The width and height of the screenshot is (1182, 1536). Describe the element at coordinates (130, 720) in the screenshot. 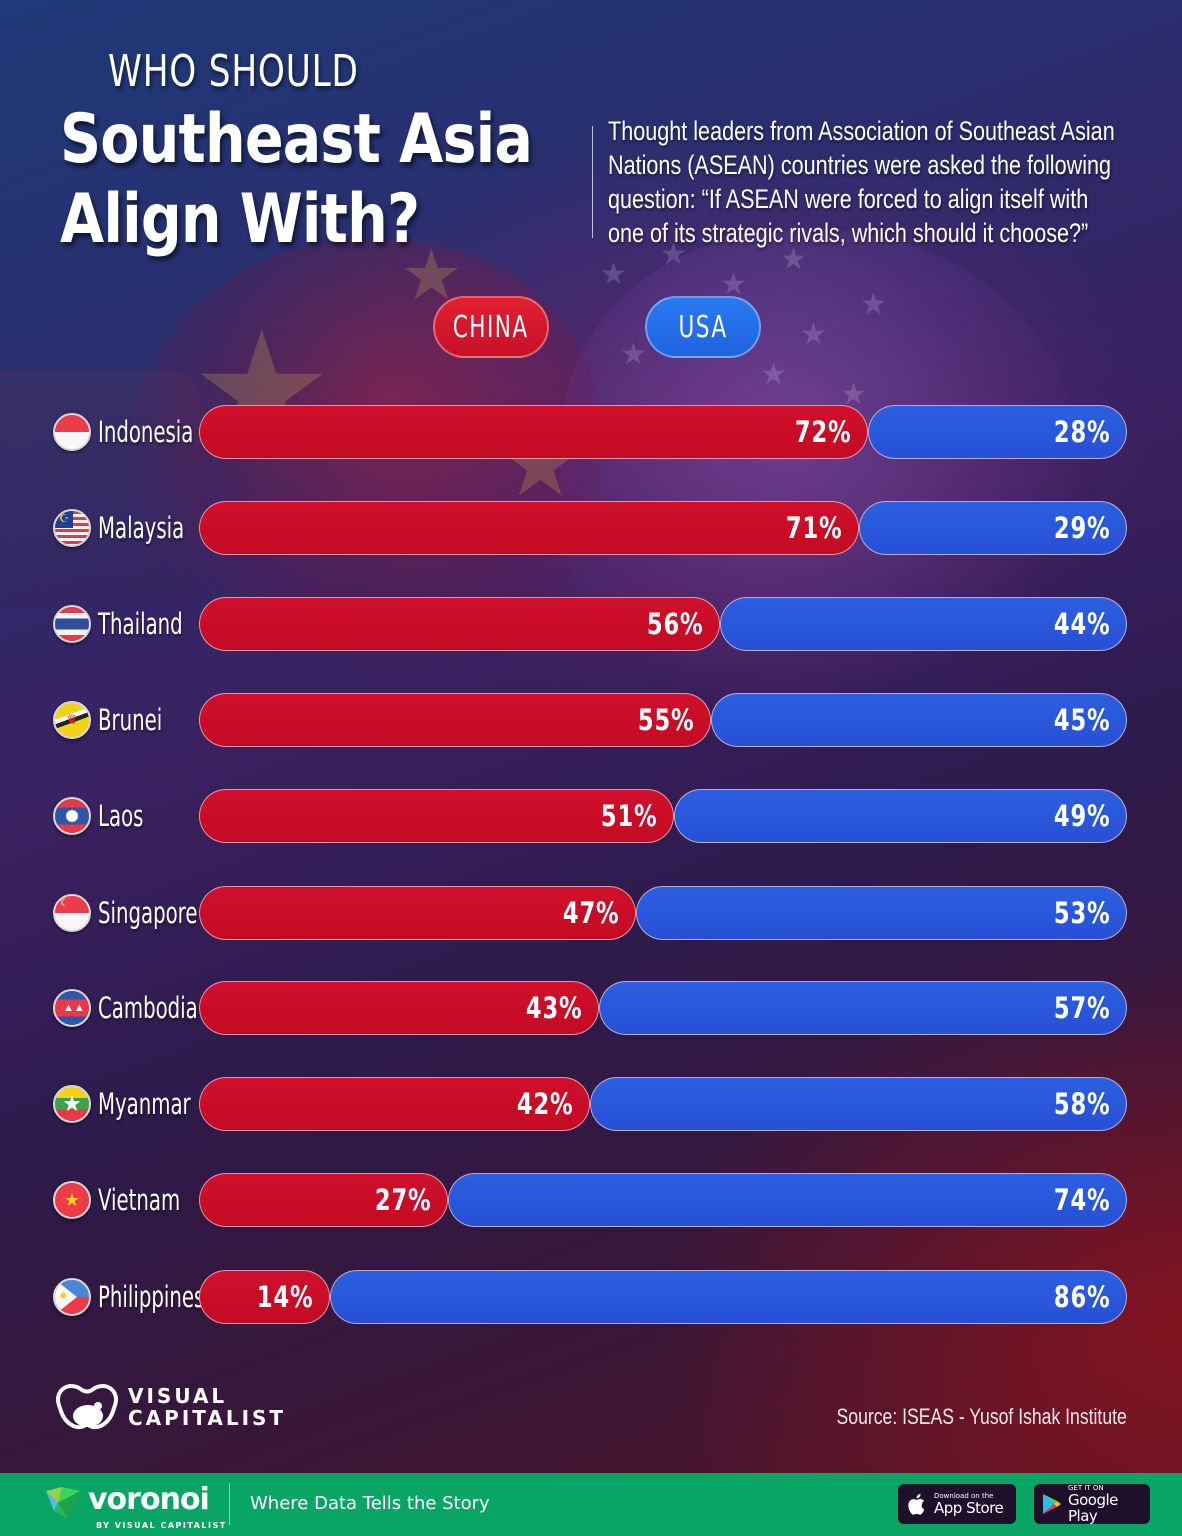

I see `country-label: Brunei` at that location.